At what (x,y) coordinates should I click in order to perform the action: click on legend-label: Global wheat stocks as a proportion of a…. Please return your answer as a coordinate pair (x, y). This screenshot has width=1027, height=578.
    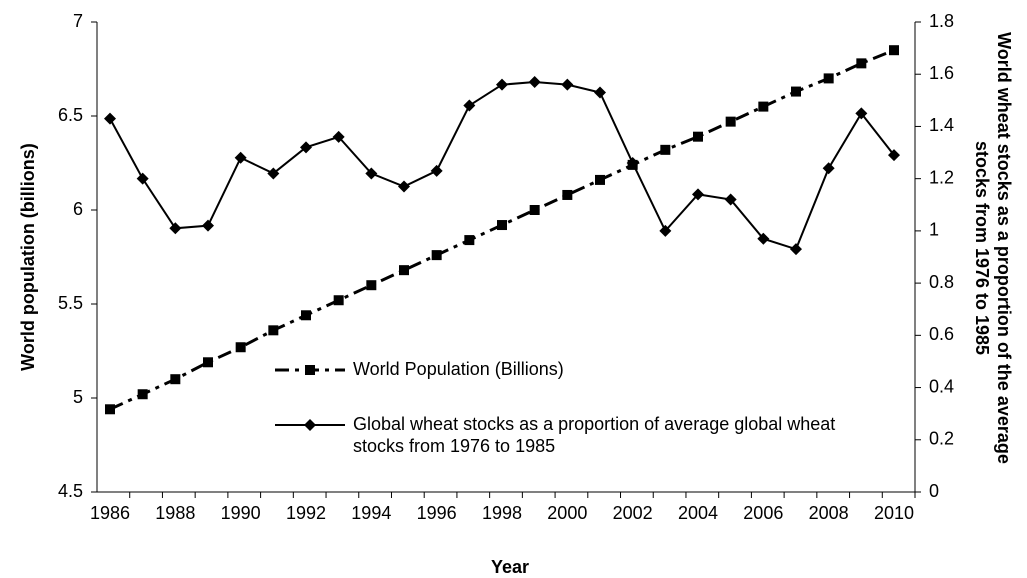
    Looking at the image, I should click on (594, 435).